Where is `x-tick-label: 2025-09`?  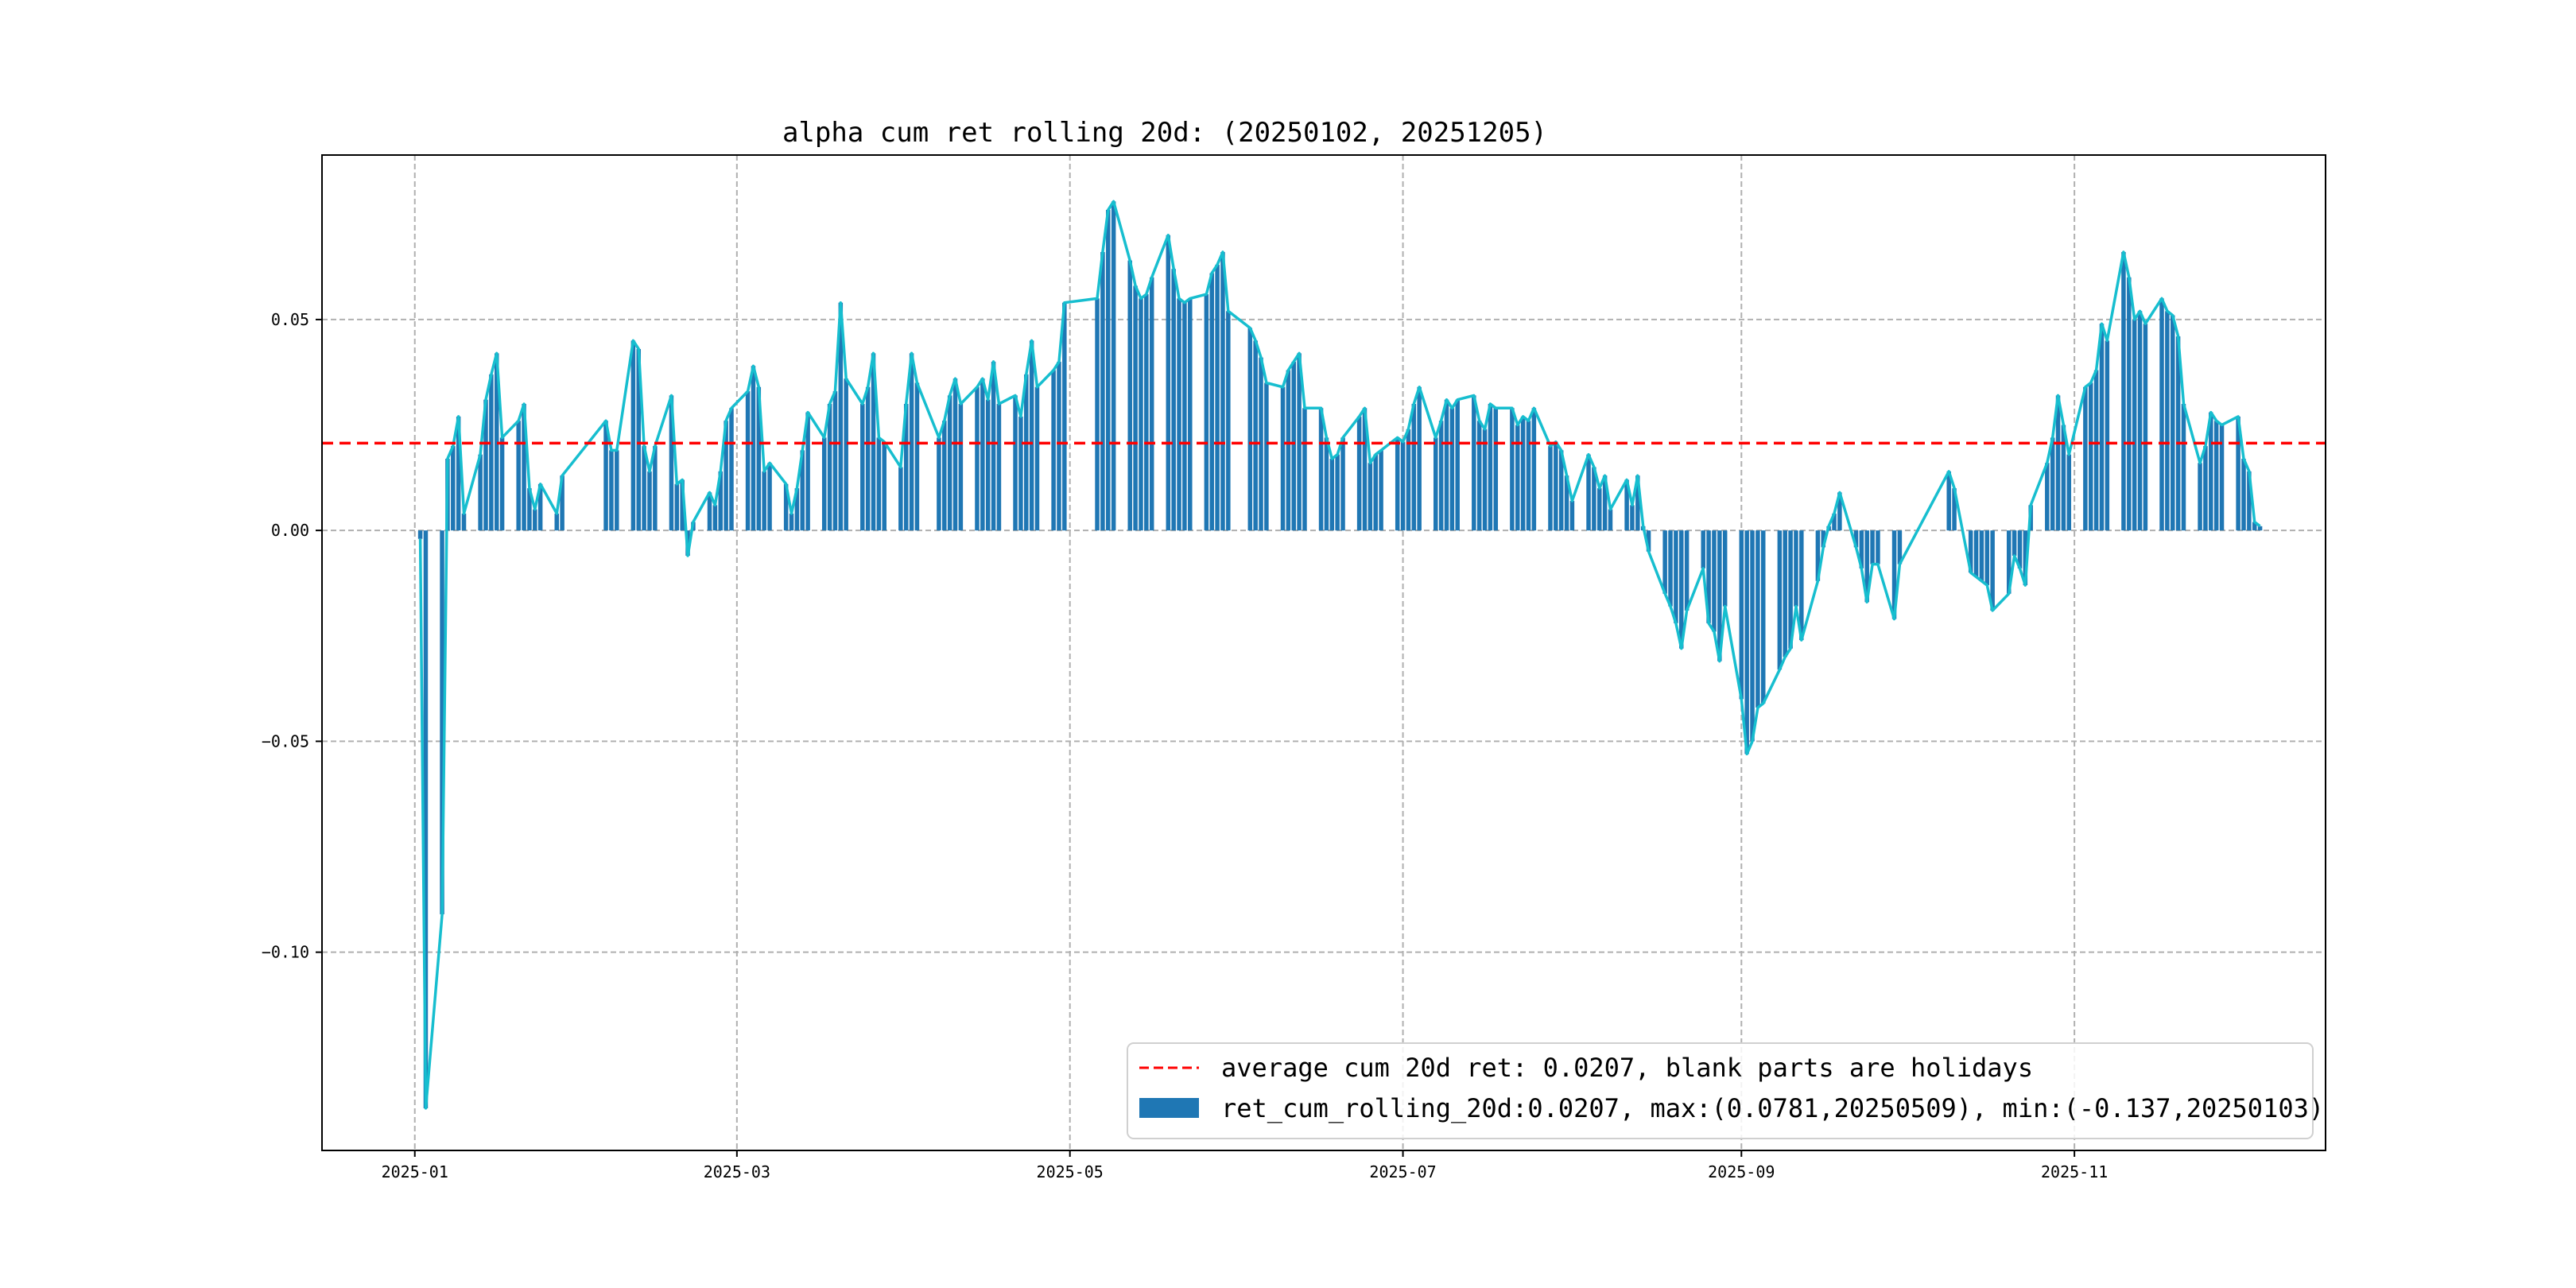 x-tick-label: 2025-09 is located at coordinates (1742, 1171).